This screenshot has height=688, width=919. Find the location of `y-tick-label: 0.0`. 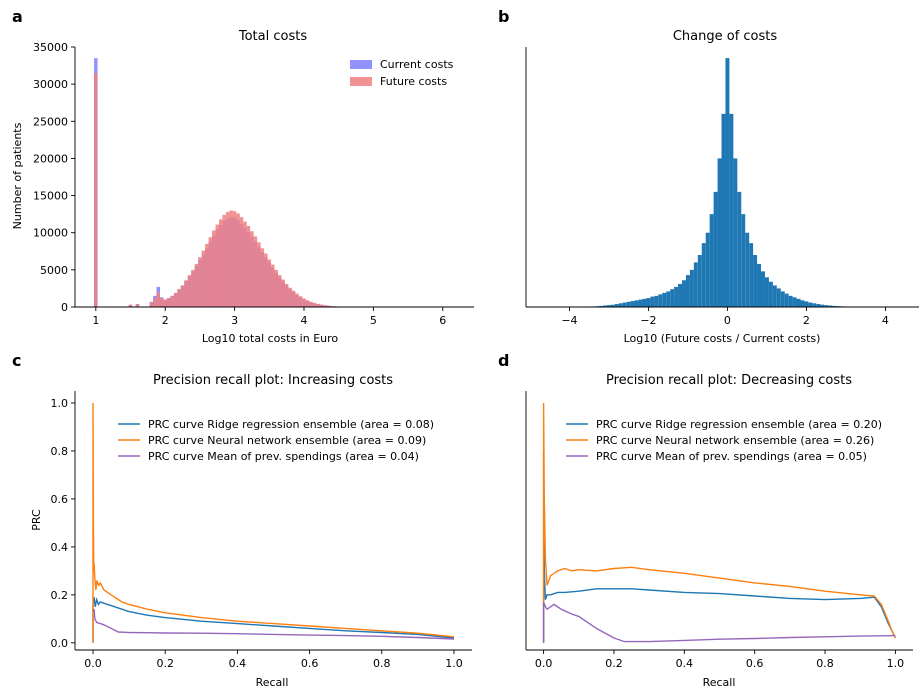

y-tick-label: 0.0 is located at coordinates (60, 643).